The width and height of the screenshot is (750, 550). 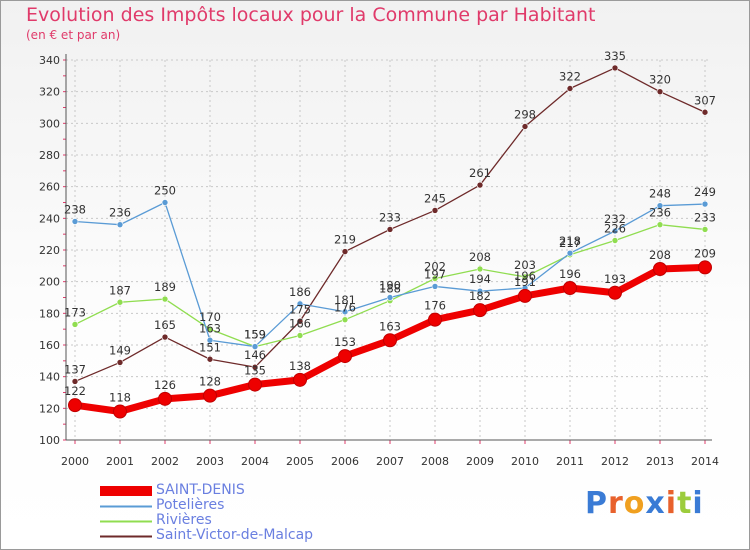 What do you see at coordinates (480, 279) in the screenshot?
I see `data-label: 194` at bounding box center [480, 279].